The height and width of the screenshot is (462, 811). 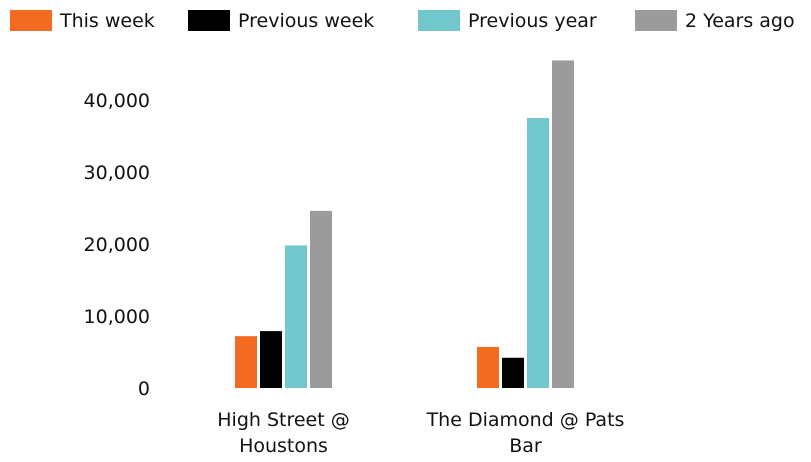 What do you see at coordinates (740, 21) in the screenshot?
I see `legend-label: 2 Years ago` at bounding box center [740, 21].